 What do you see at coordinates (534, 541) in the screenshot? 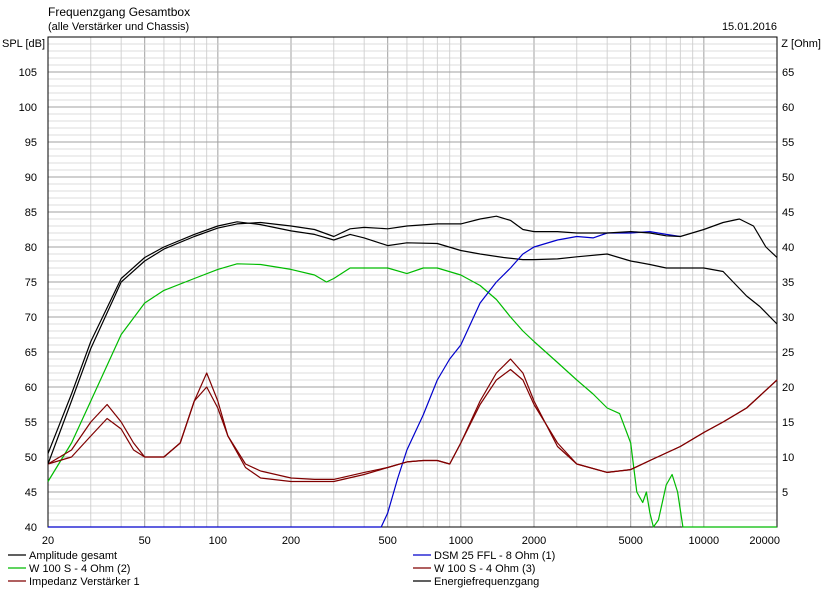
I see `x-tick-label: 2000` at bounding box center [534, 541].